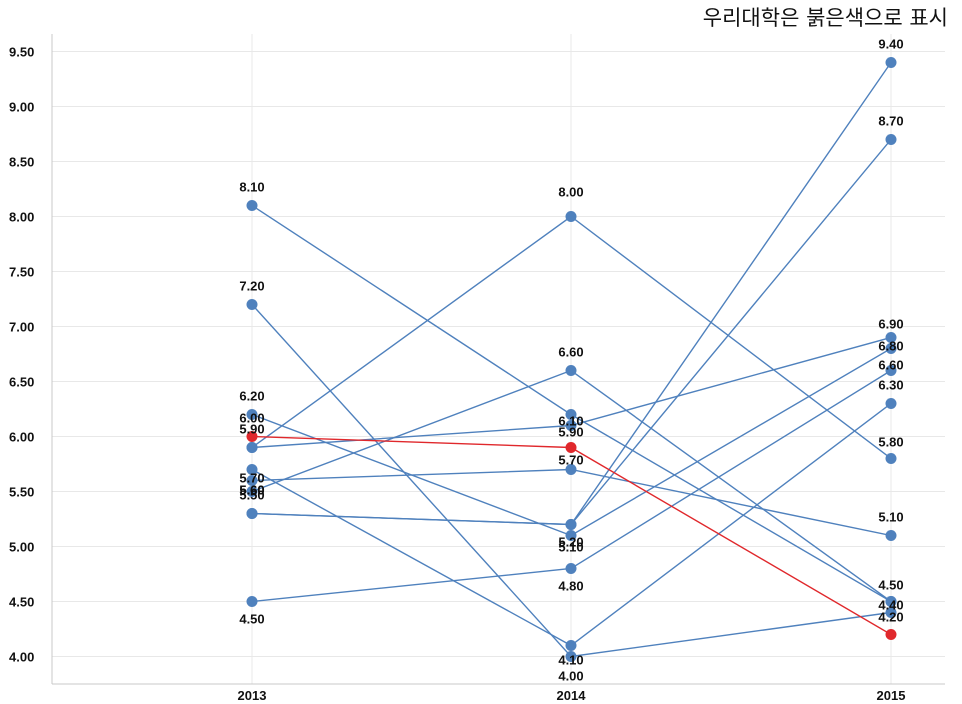  What do you see at coordinates (21, 107) in the screenshot?
I see `y-tick-label: 9.00` at bounding box center [21, 107].